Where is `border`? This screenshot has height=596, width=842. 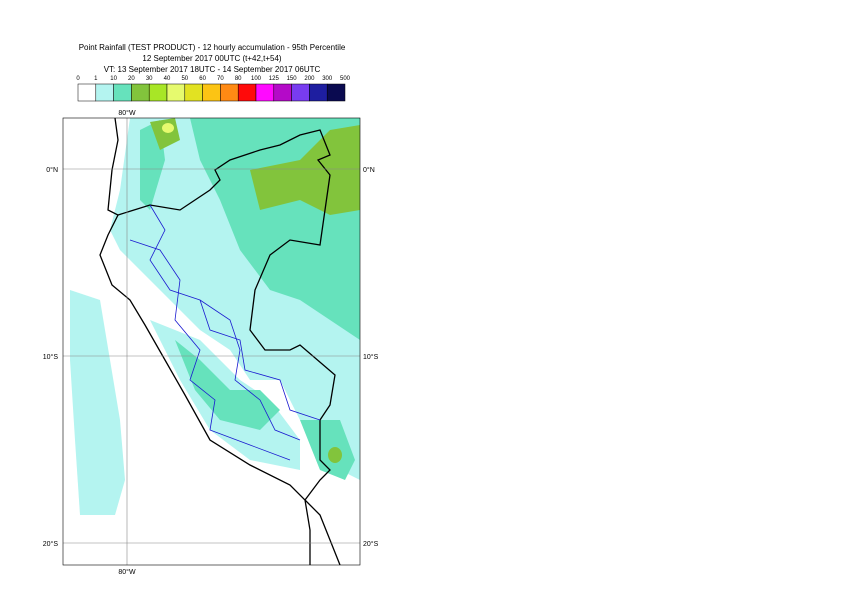 border is located at coordinates (322, 532).